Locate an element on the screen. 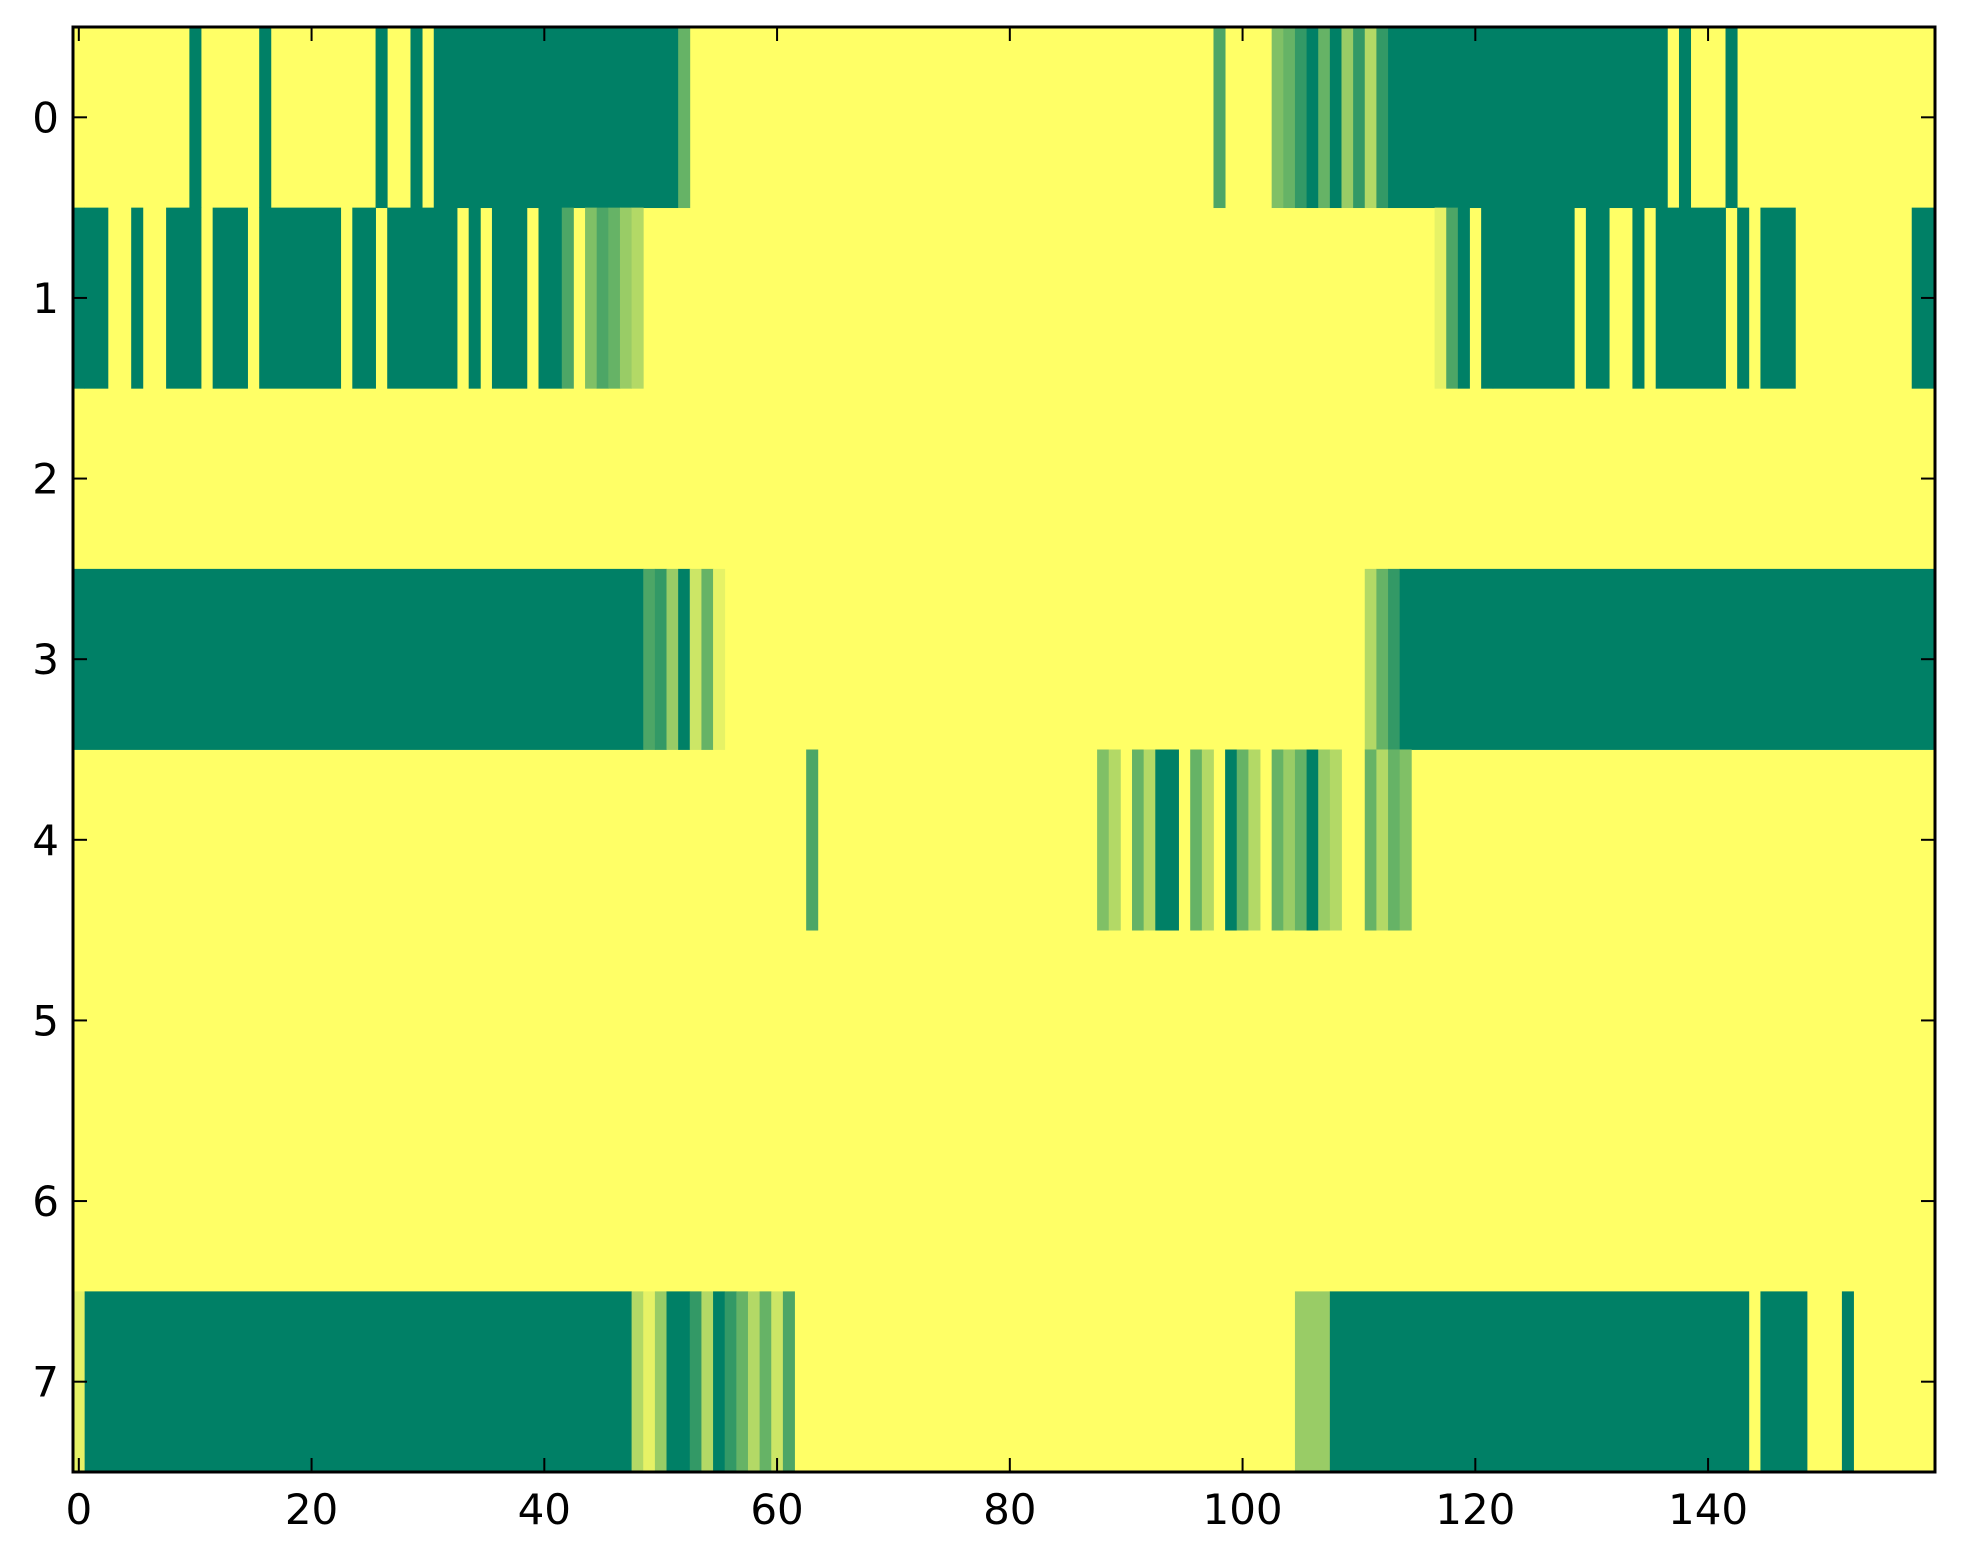 The width and height of the screenshot is (1963, 1564). x-tick-label: 20 is located at coordinates (311, 1509).